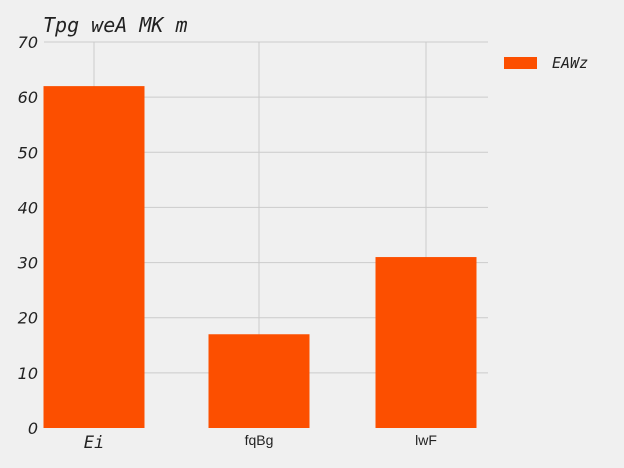  I want to click on y-axis-ticks: 0 10 20 30 40 50 60 70, so click(28, 235).